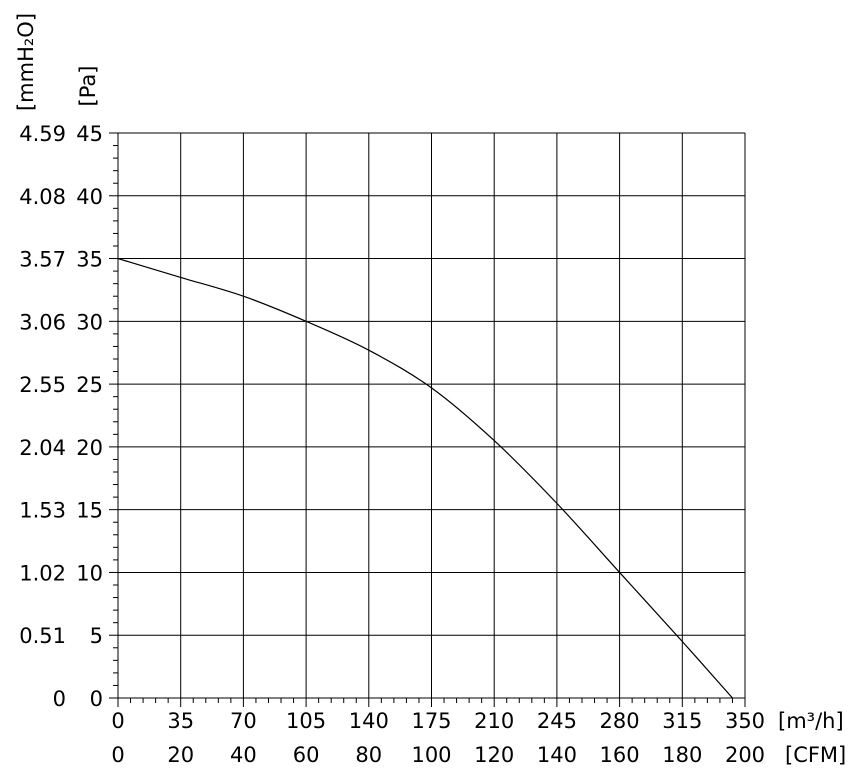 Image resolution: width=858 pixels, height=773 pixels. What do you see at coordinates (89, 573) in the screenshot?
I see `y-tick-label-pa: 10` at bounding box center [89, 573].